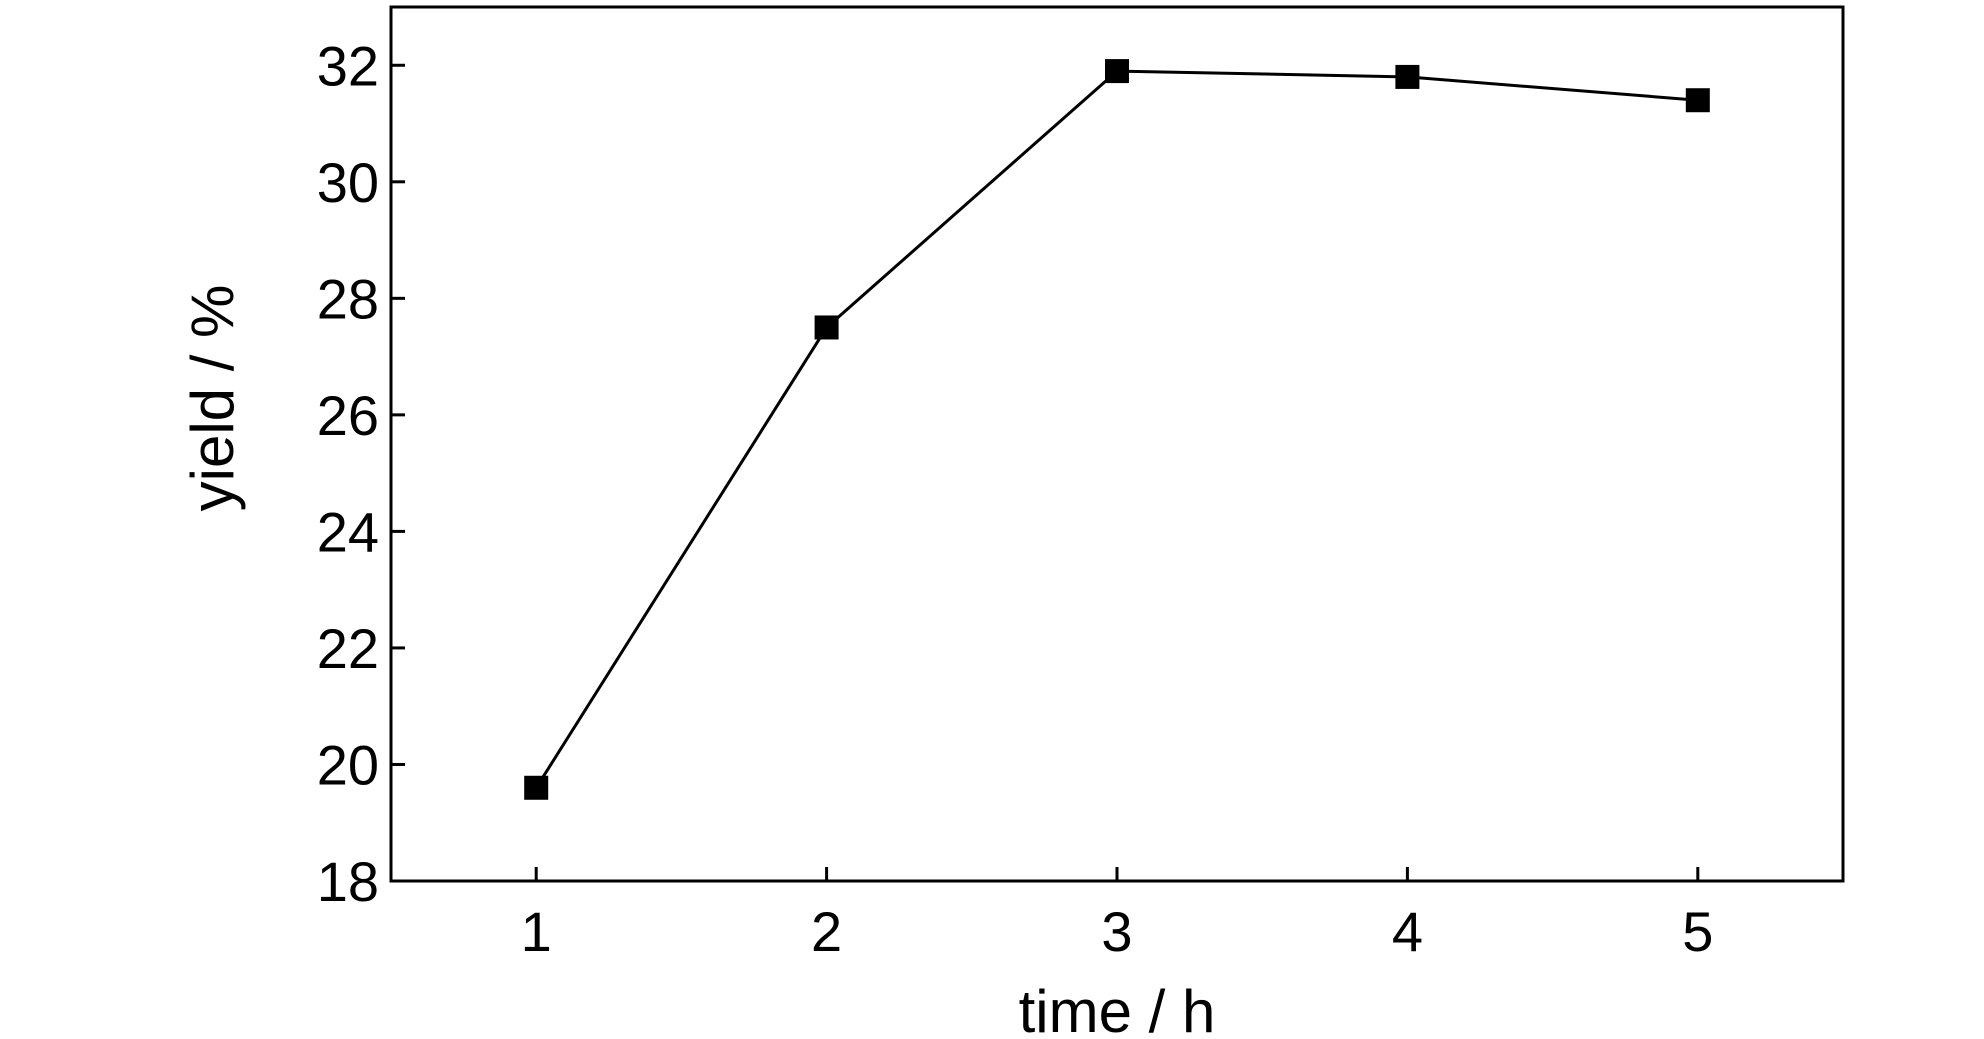 The width and height of the screenshot is (1984, 1039). Describe the element at coordinates (212, 398) in the screenshot. I see `y-axis-title: yield / %` at that location.